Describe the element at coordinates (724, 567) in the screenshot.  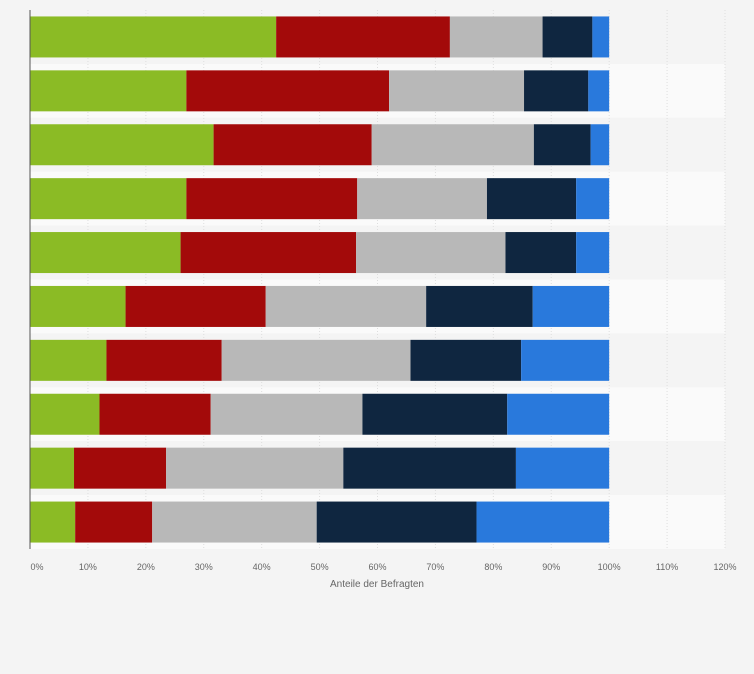
I see `x-tick-label: 120%` at that location.